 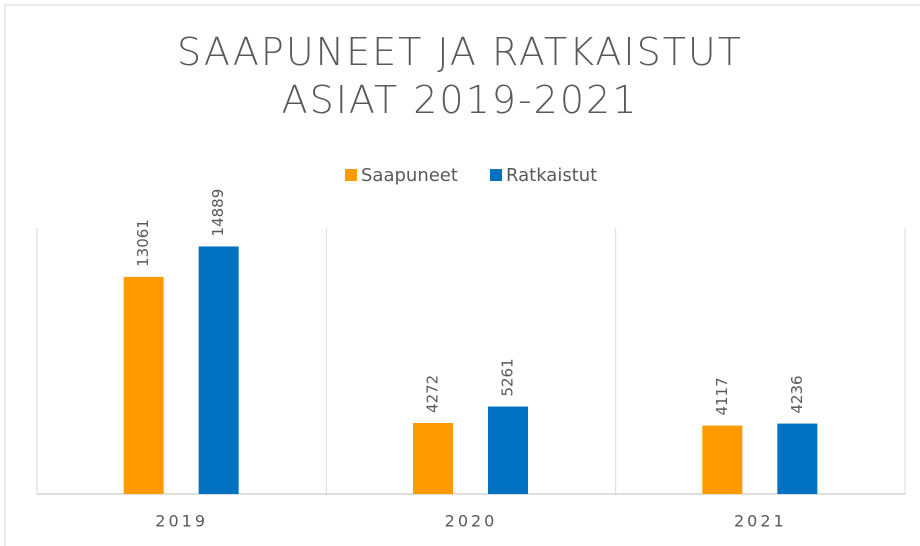 I want to click on data-label: 5261, so click(x=508, y=377).